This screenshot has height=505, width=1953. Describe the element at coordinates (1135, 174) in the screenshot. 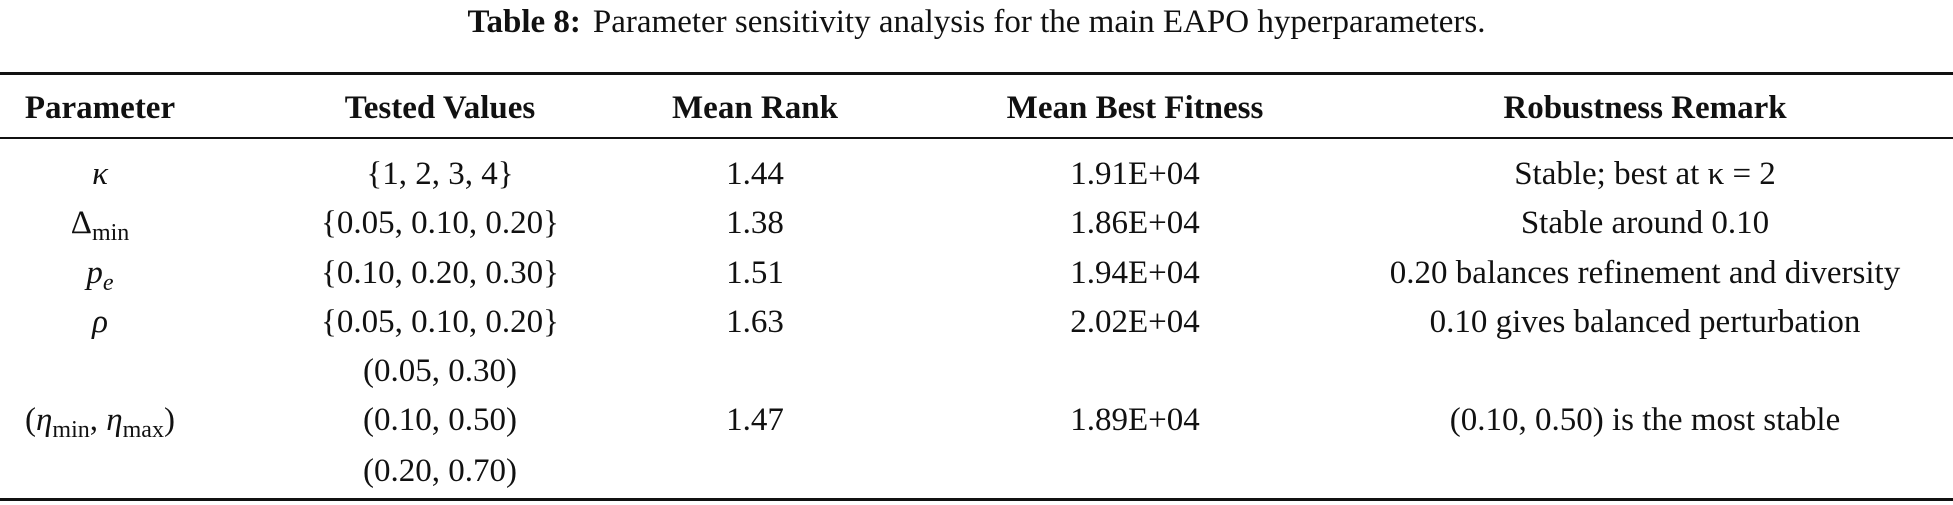

I see `mean-best-fitness-kappa: 1.91E+04` at that location.